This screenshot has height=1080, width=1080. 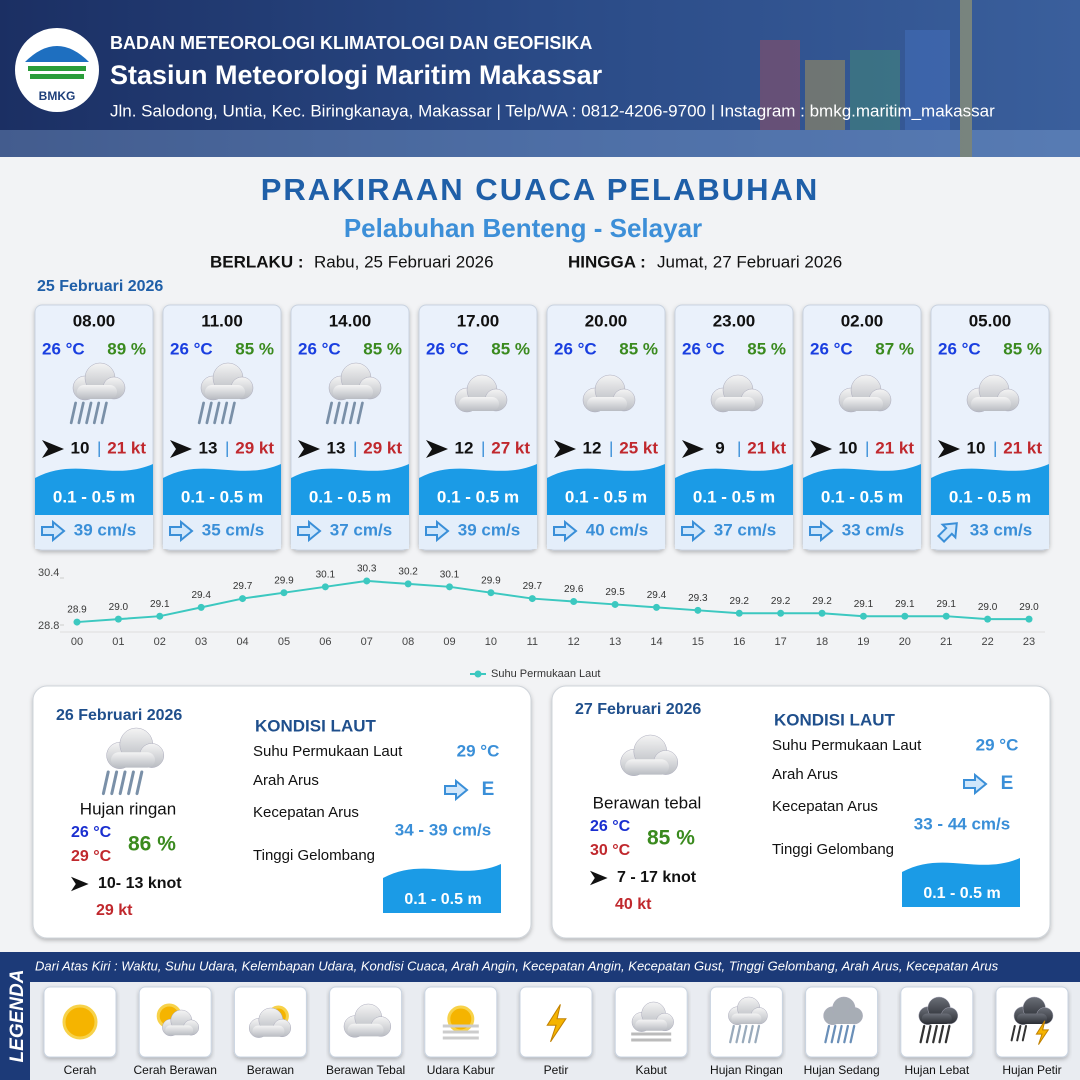 I want to click on data-label: 28.9, so click(x=77, y=610).